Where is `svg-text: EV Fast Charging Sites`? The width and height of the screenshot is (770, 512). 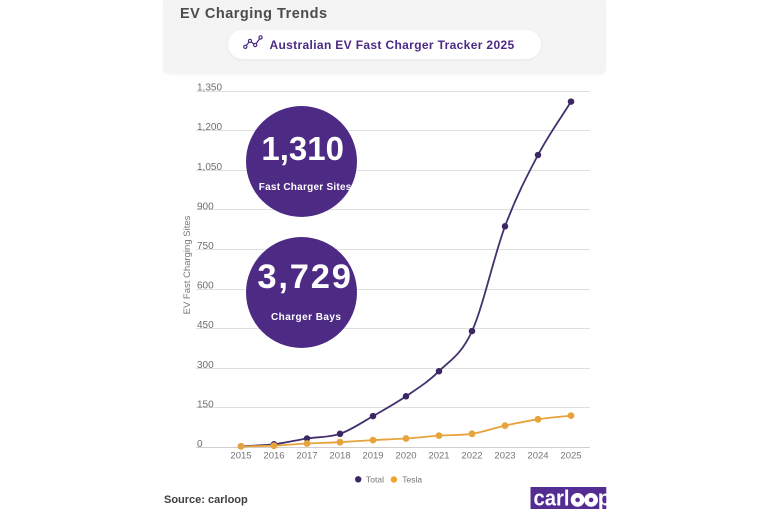
svg-text: EV Fast Charging Sites is located at coordinates (187, 264).